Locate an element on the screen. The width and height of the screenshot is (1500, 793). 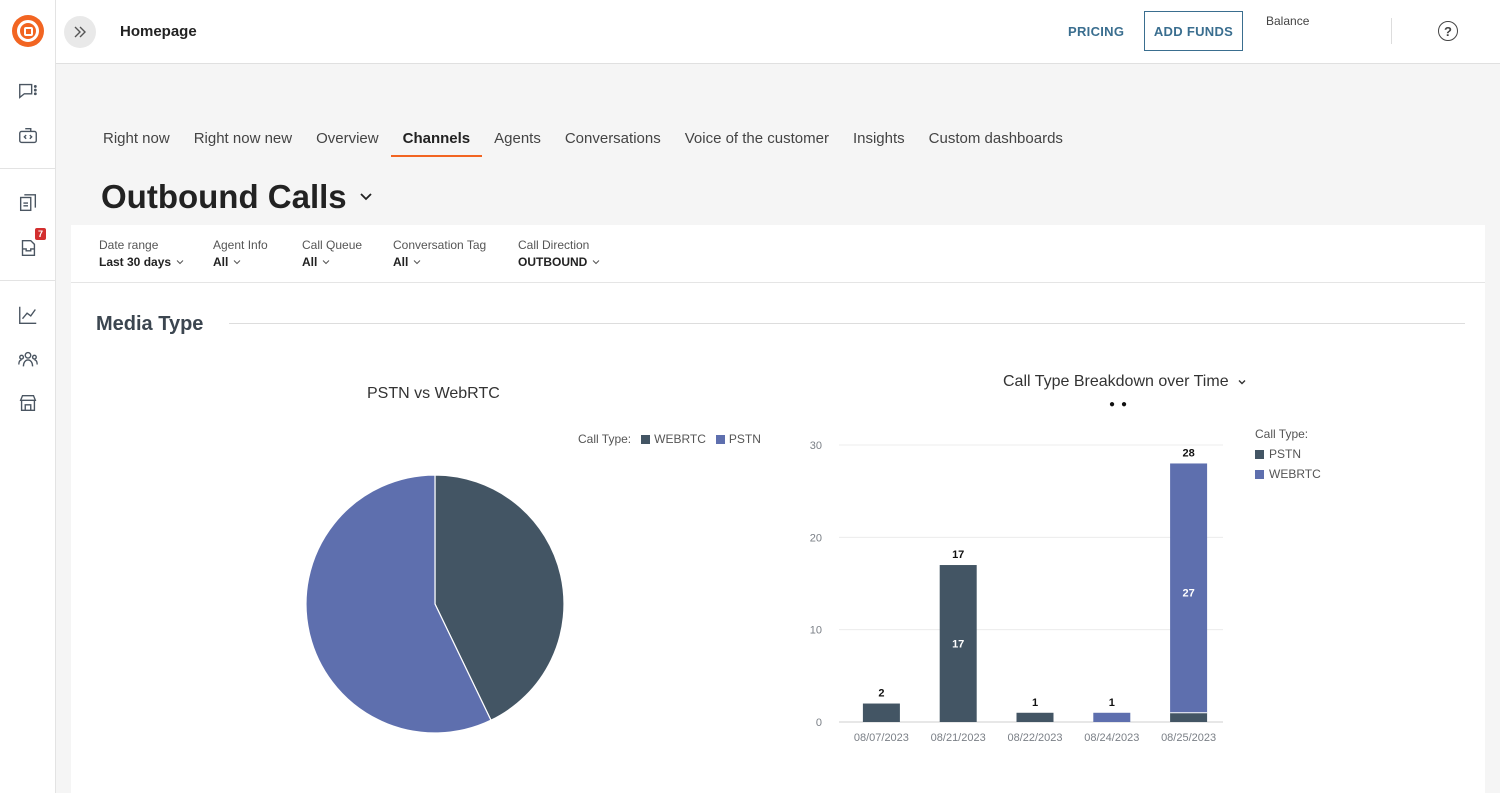
notification-badge: 7 is located at coordinates (40, 234).